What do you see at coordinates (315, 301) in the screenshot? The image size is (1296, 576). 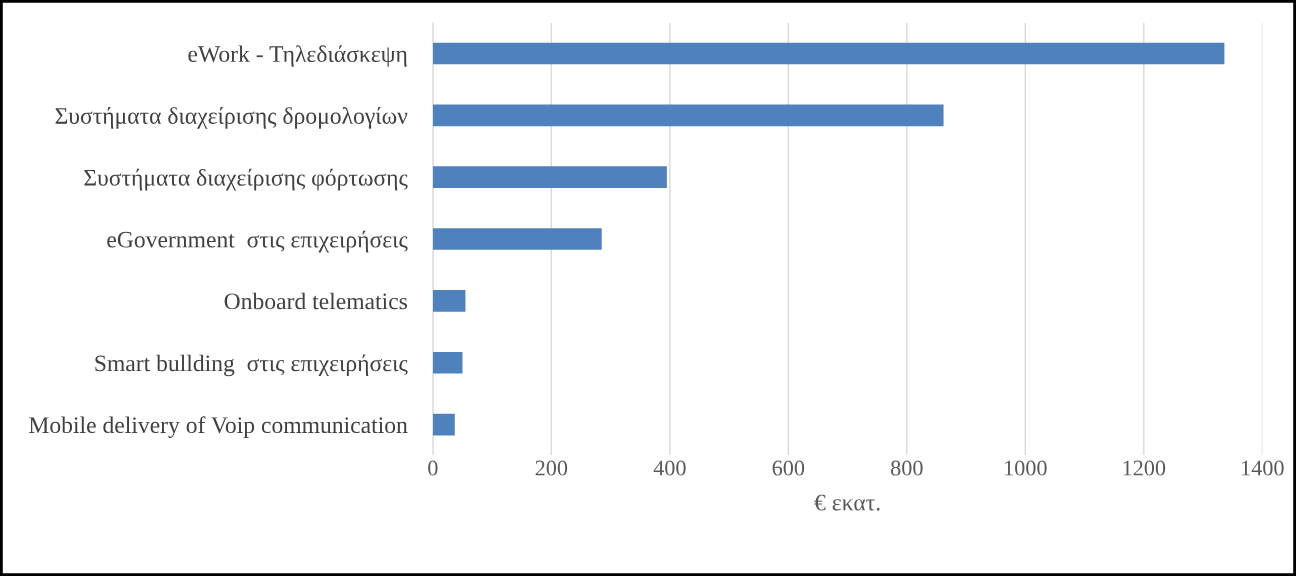 I see `y-tick-label: Onboard telematics` at bounding box center [315, 301].